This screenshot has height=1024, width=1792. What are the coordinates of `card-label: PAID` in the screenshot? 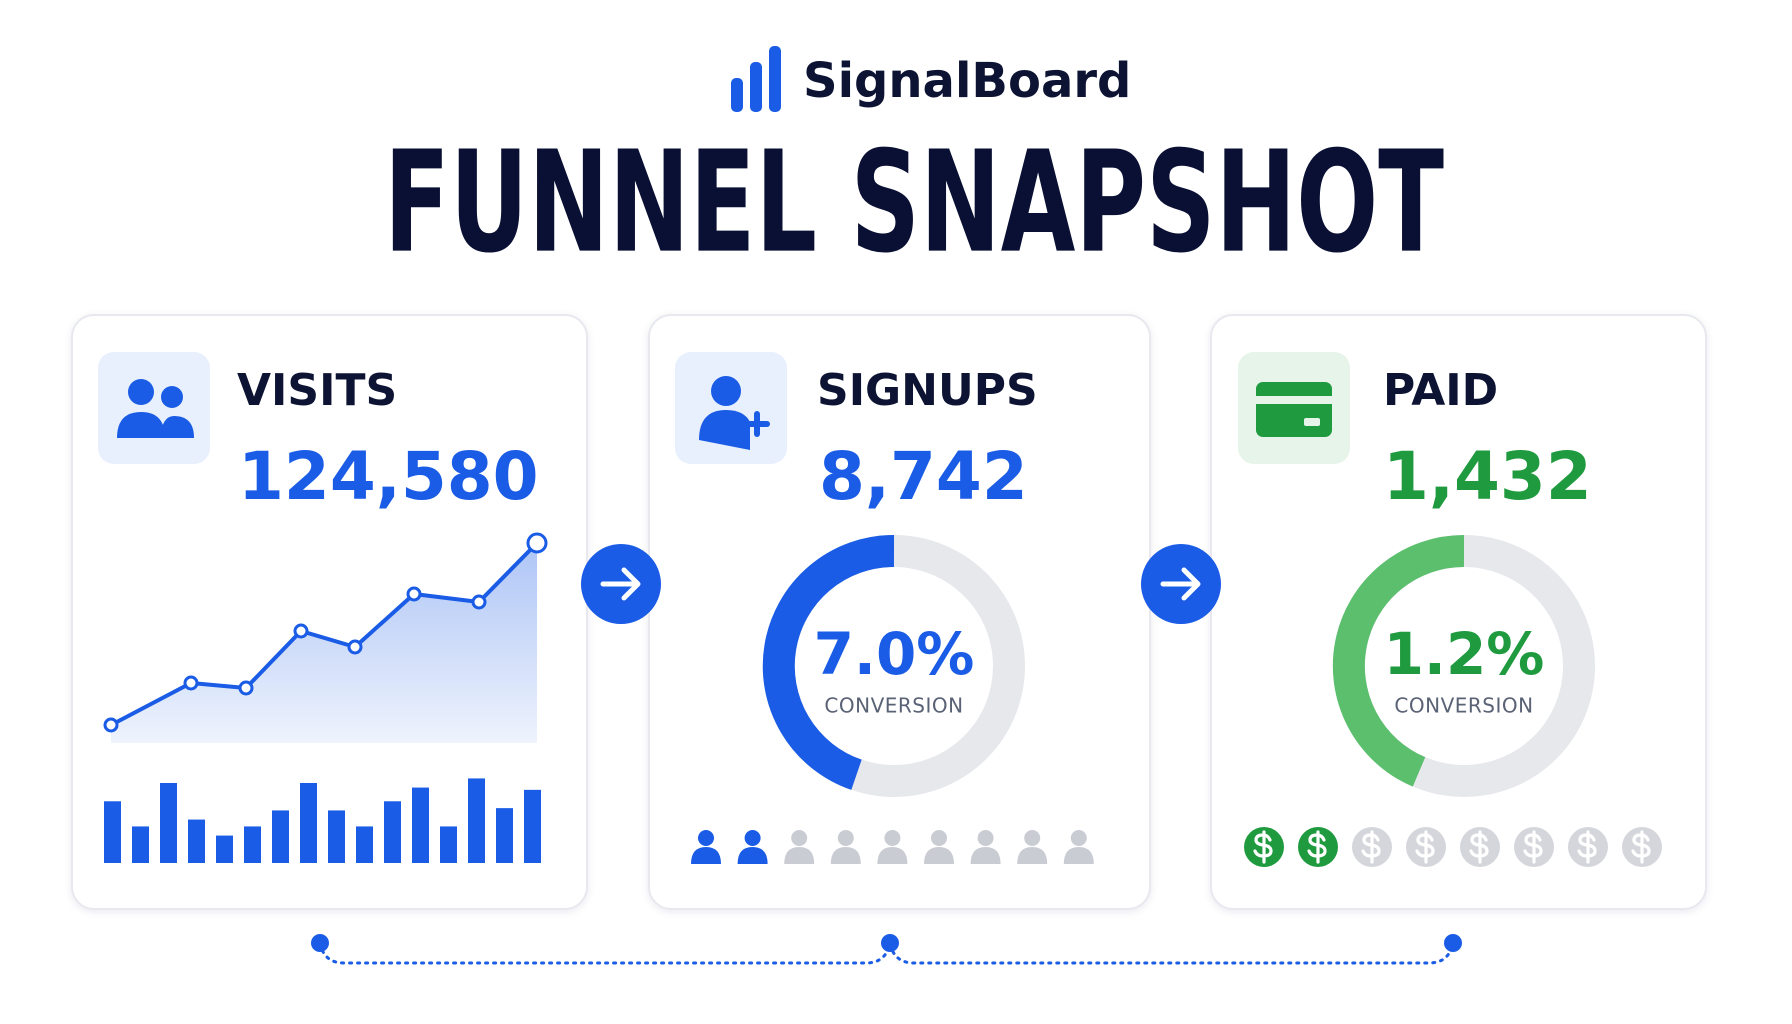 It's located at (1440, 390).